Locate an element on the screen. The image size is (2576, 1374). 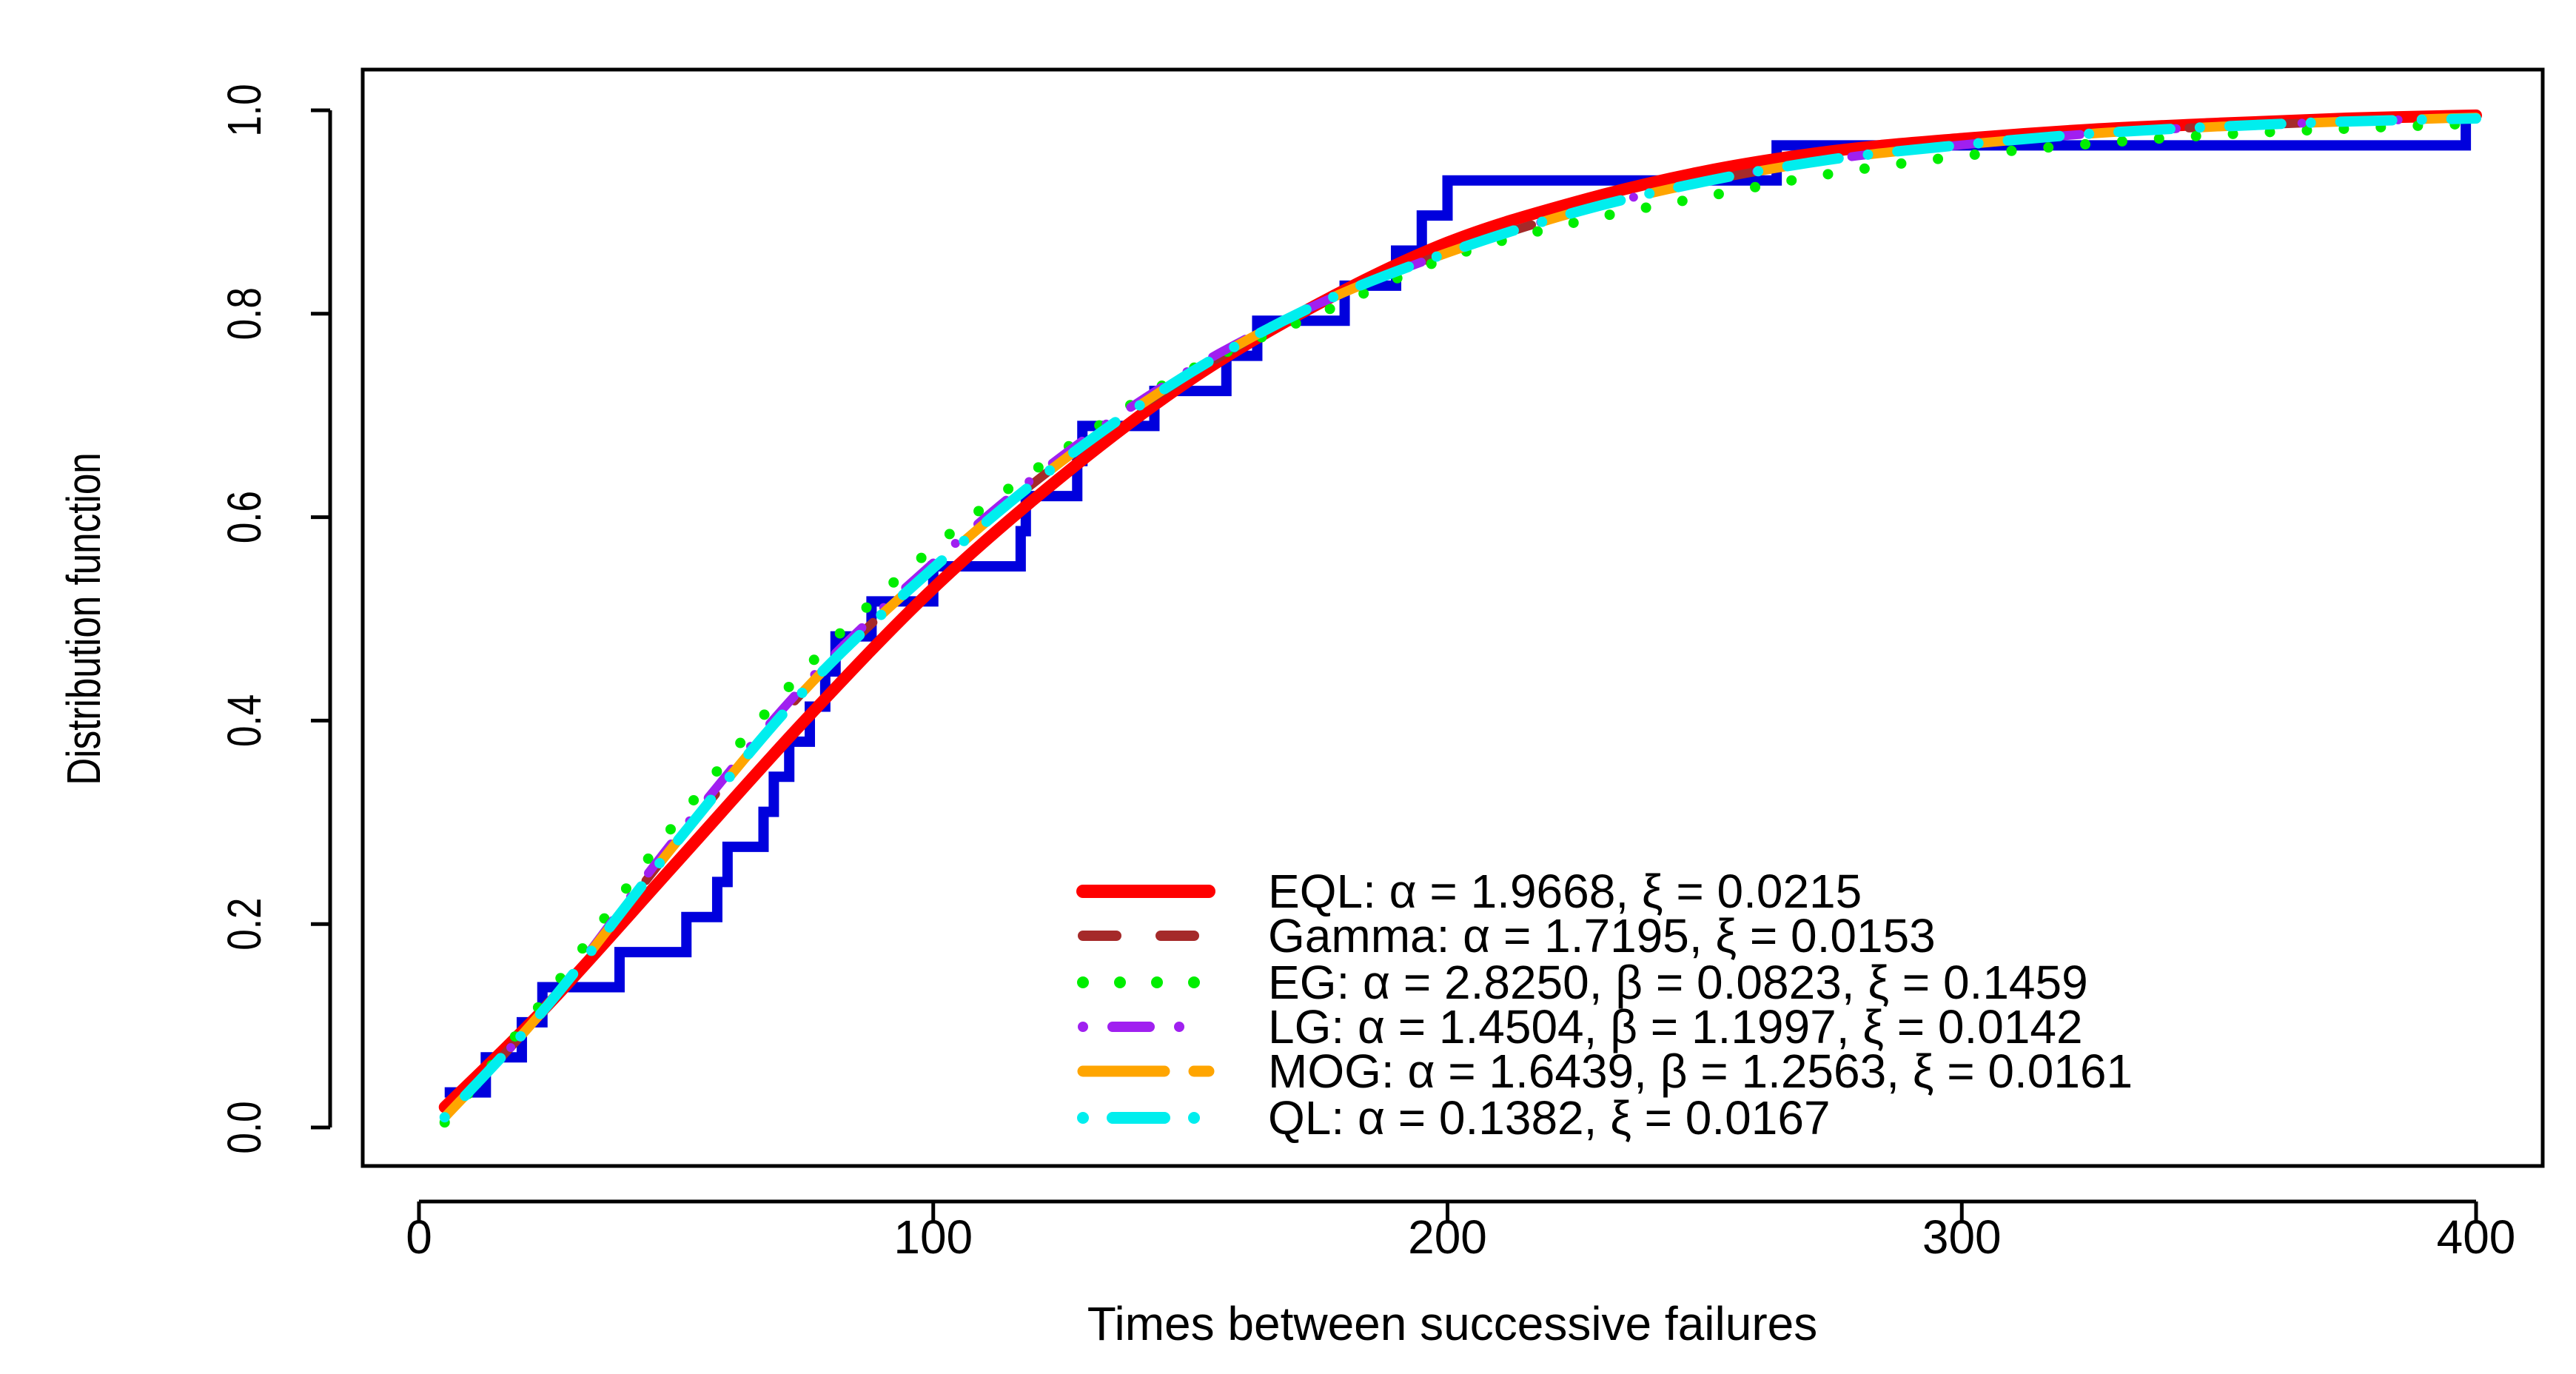
x-tick-label: 0 is located at coordinates (419, 1237).